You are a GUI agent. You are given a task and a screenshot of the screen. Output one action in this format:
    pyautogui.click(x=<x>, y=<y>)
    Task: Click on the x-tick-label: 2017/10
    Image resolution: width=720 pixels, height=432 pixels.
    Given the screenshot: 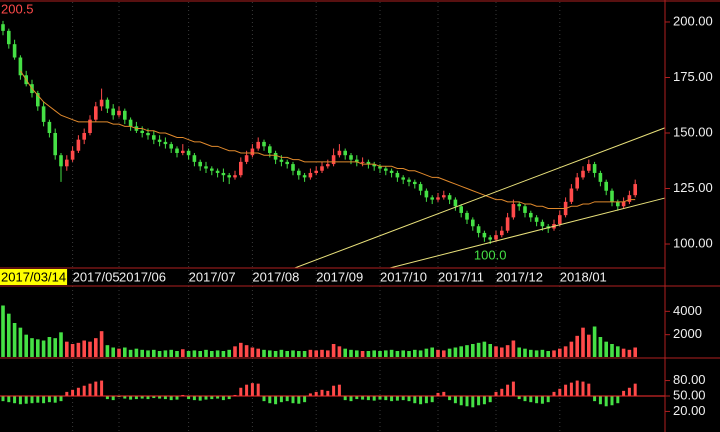 What is the action you would take?
    pyautogui.click(x=403, y=276)
    